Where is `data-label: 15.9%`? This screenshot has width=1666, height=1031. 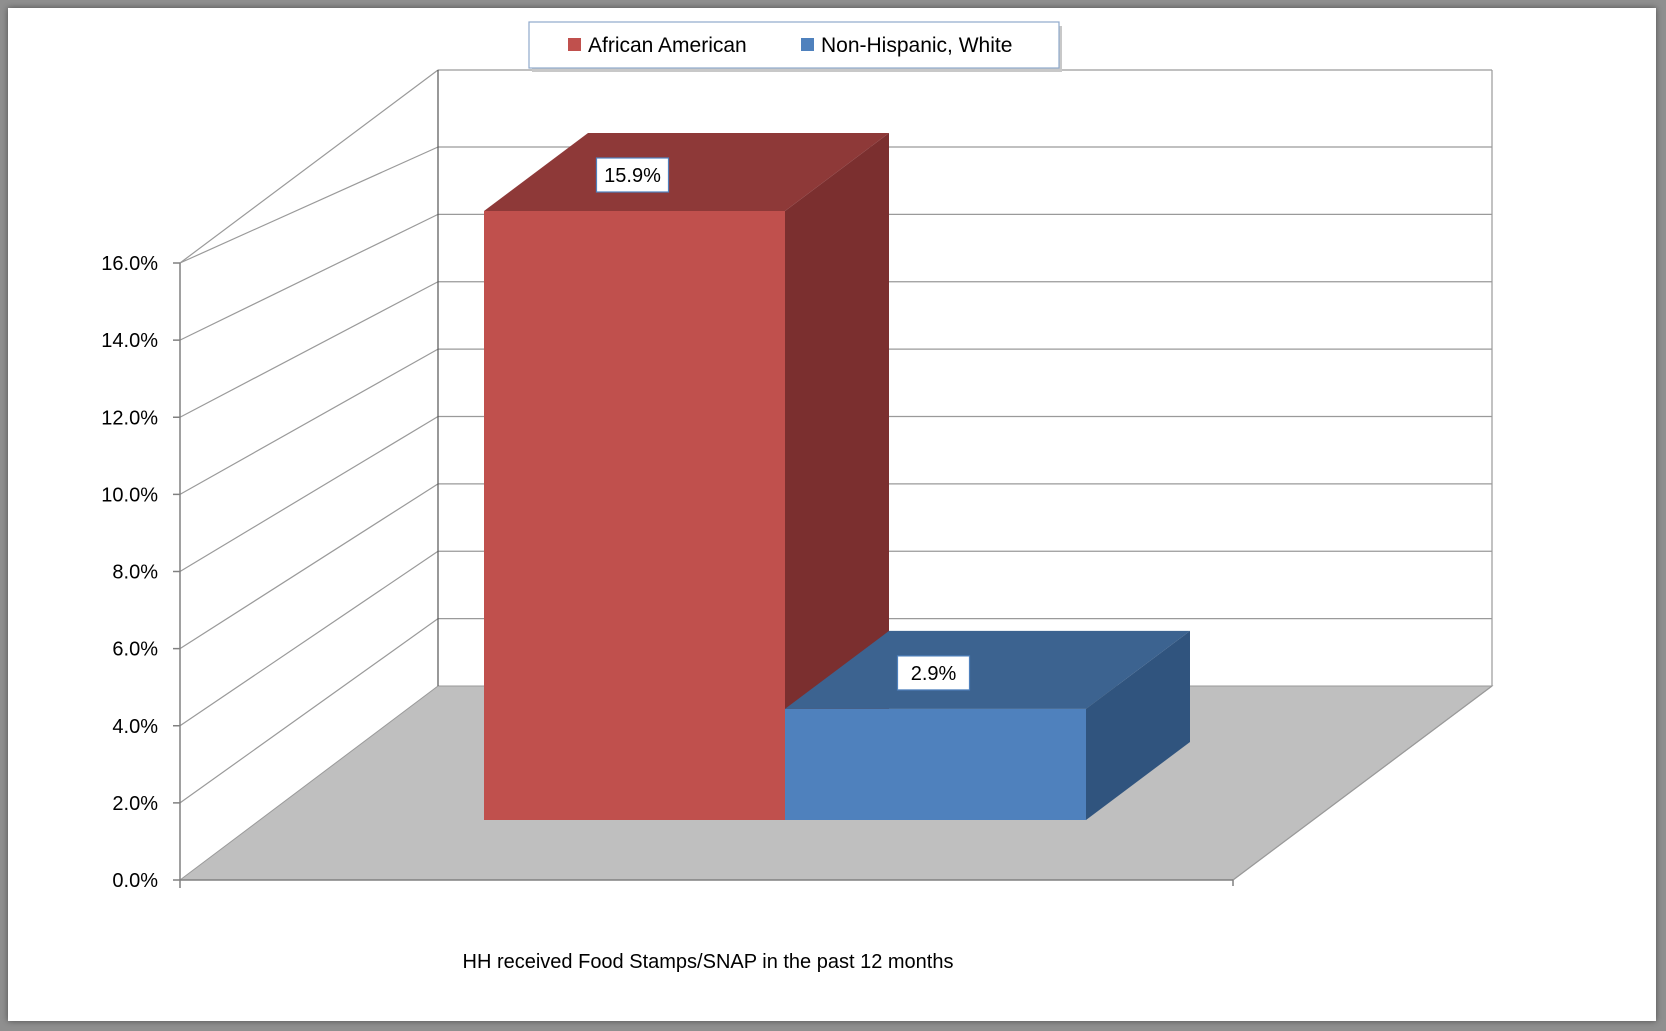
data-label: 15.9% is located at coordinates (632, 175).